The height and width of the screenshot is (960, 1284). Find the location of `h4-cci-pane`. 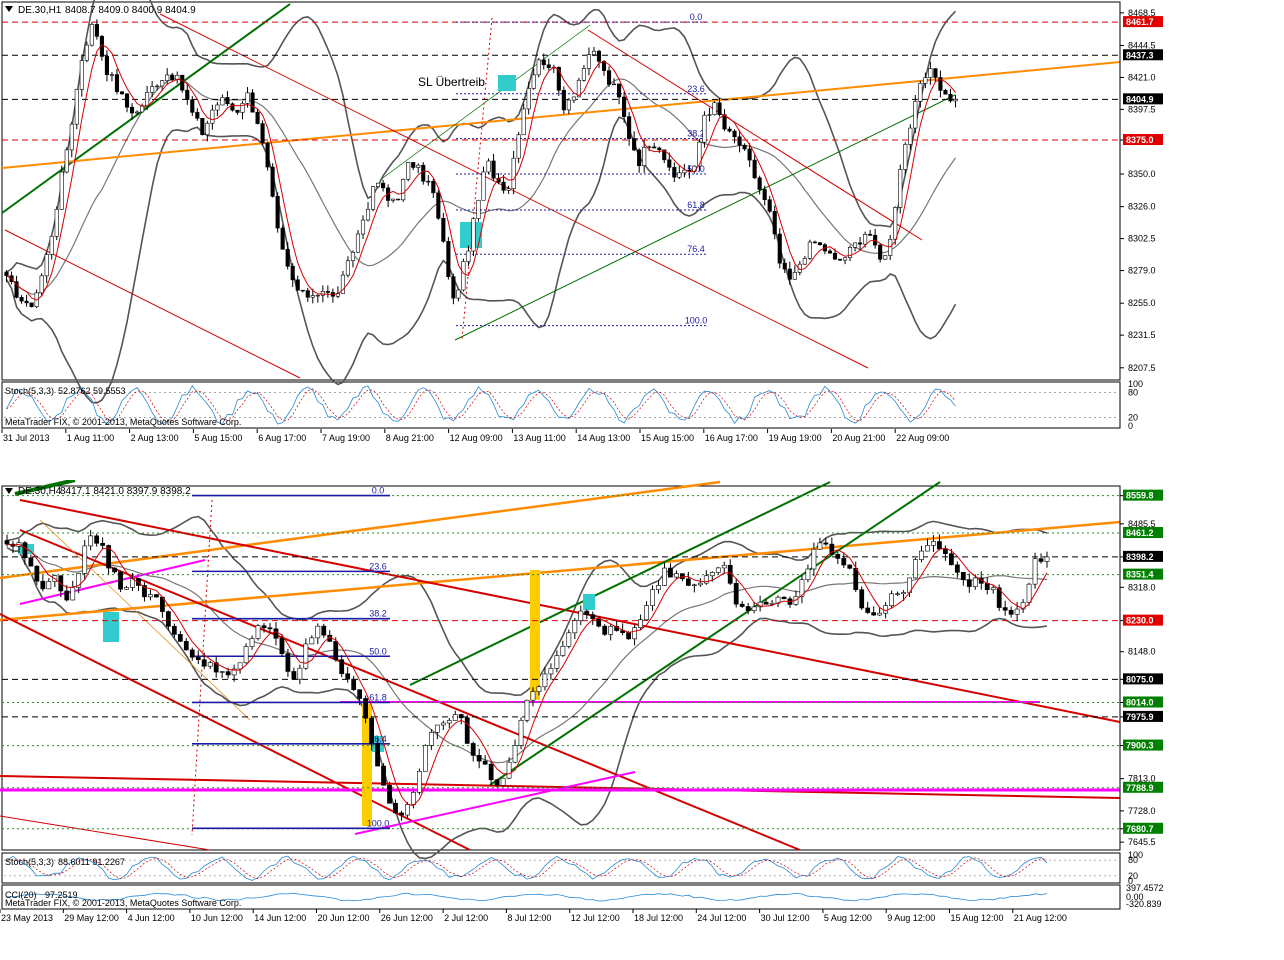

h4-cci-pane is located at coordinates (561, 897).